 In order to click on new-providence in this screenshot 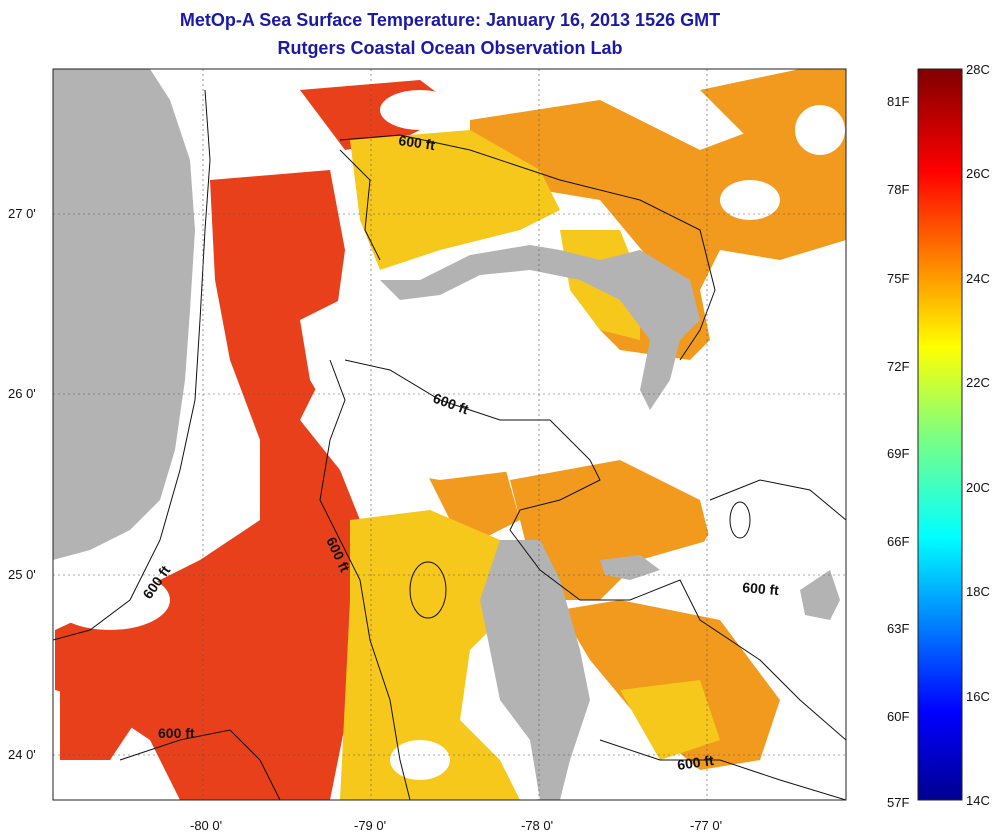, I will do `click(630, 567)`.